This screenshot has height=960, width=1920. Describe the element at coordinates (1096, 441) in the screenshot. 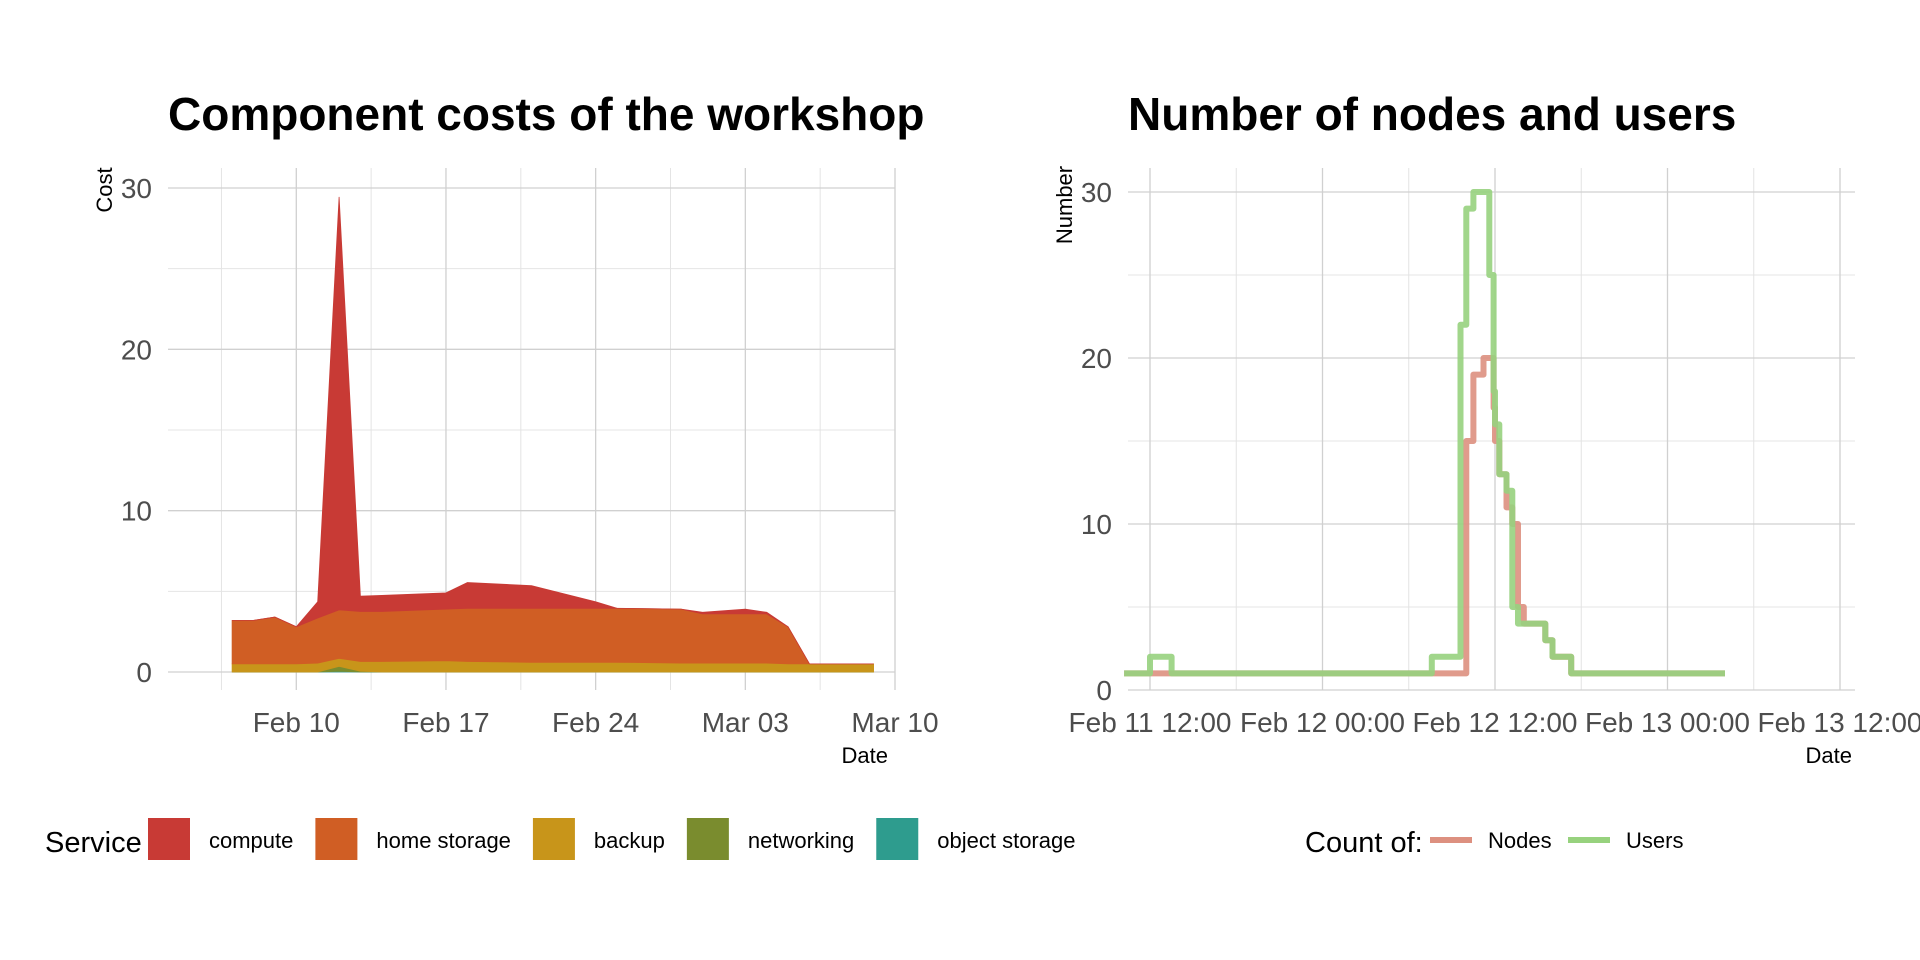

I see `nodes-chart-y-ticks: 0 10 20 30` at that location.